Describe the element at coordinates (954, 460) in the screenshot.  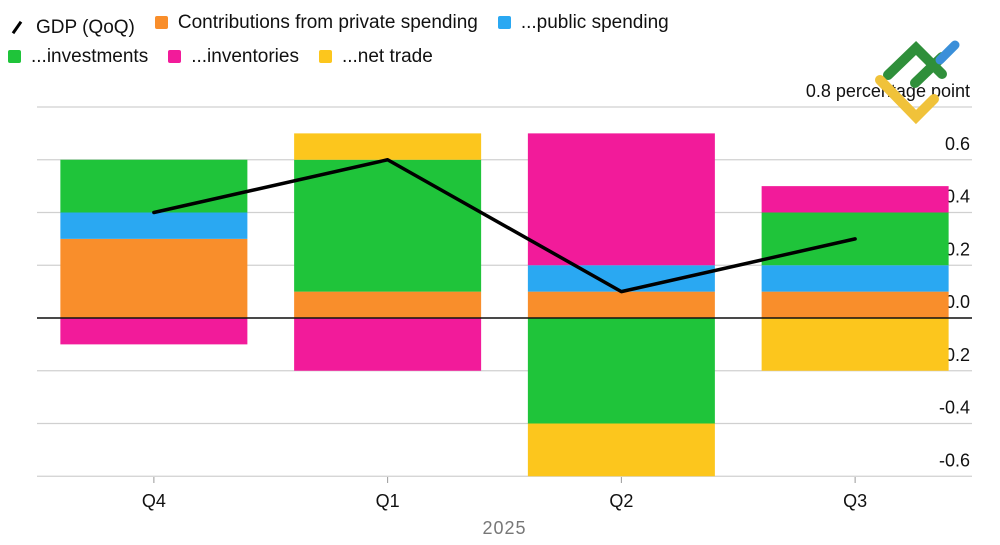
I see `y-tick-label: -0.6` at that location.